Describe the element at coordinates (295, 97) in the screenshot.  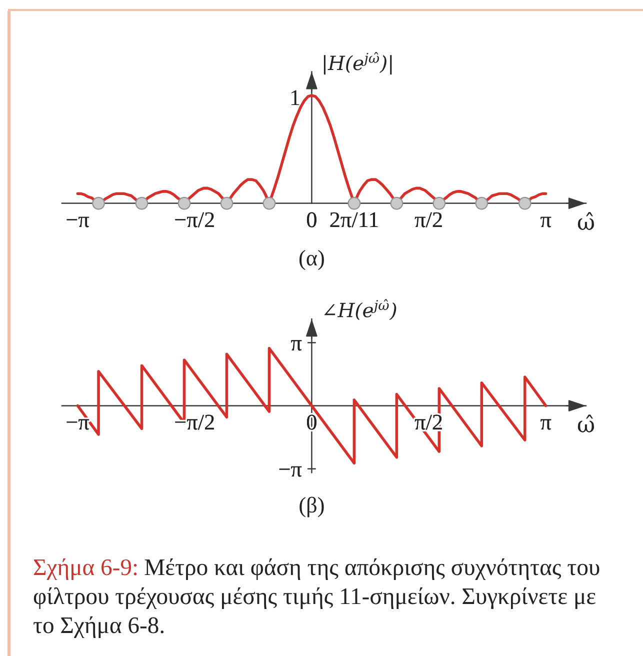
I see `annotation: 1` at that location.